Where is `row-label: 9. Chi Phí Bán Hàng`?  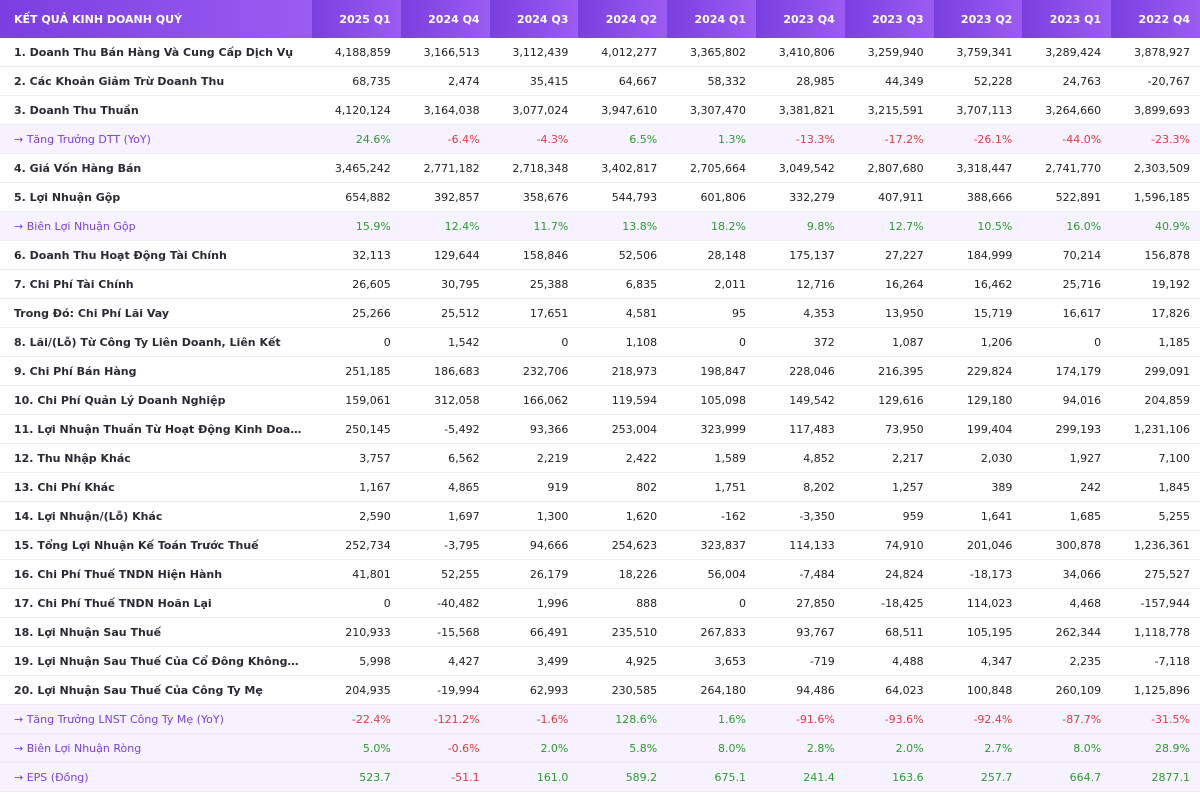
row-label: 9. Chi Phí Bán Hàng is located at coordinates (156, 371).